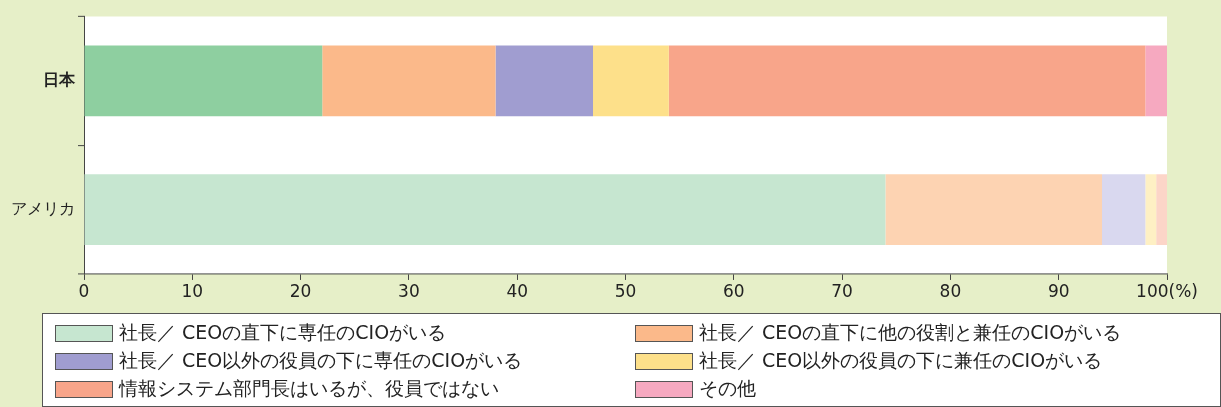 This screenshot has height=407, width=1221. Describe the element at coordinates (901, 360) in the screenshot. I see `legend-label: 社長／ CEO以外の役員の下に兼任のCIOがいる` at that location.